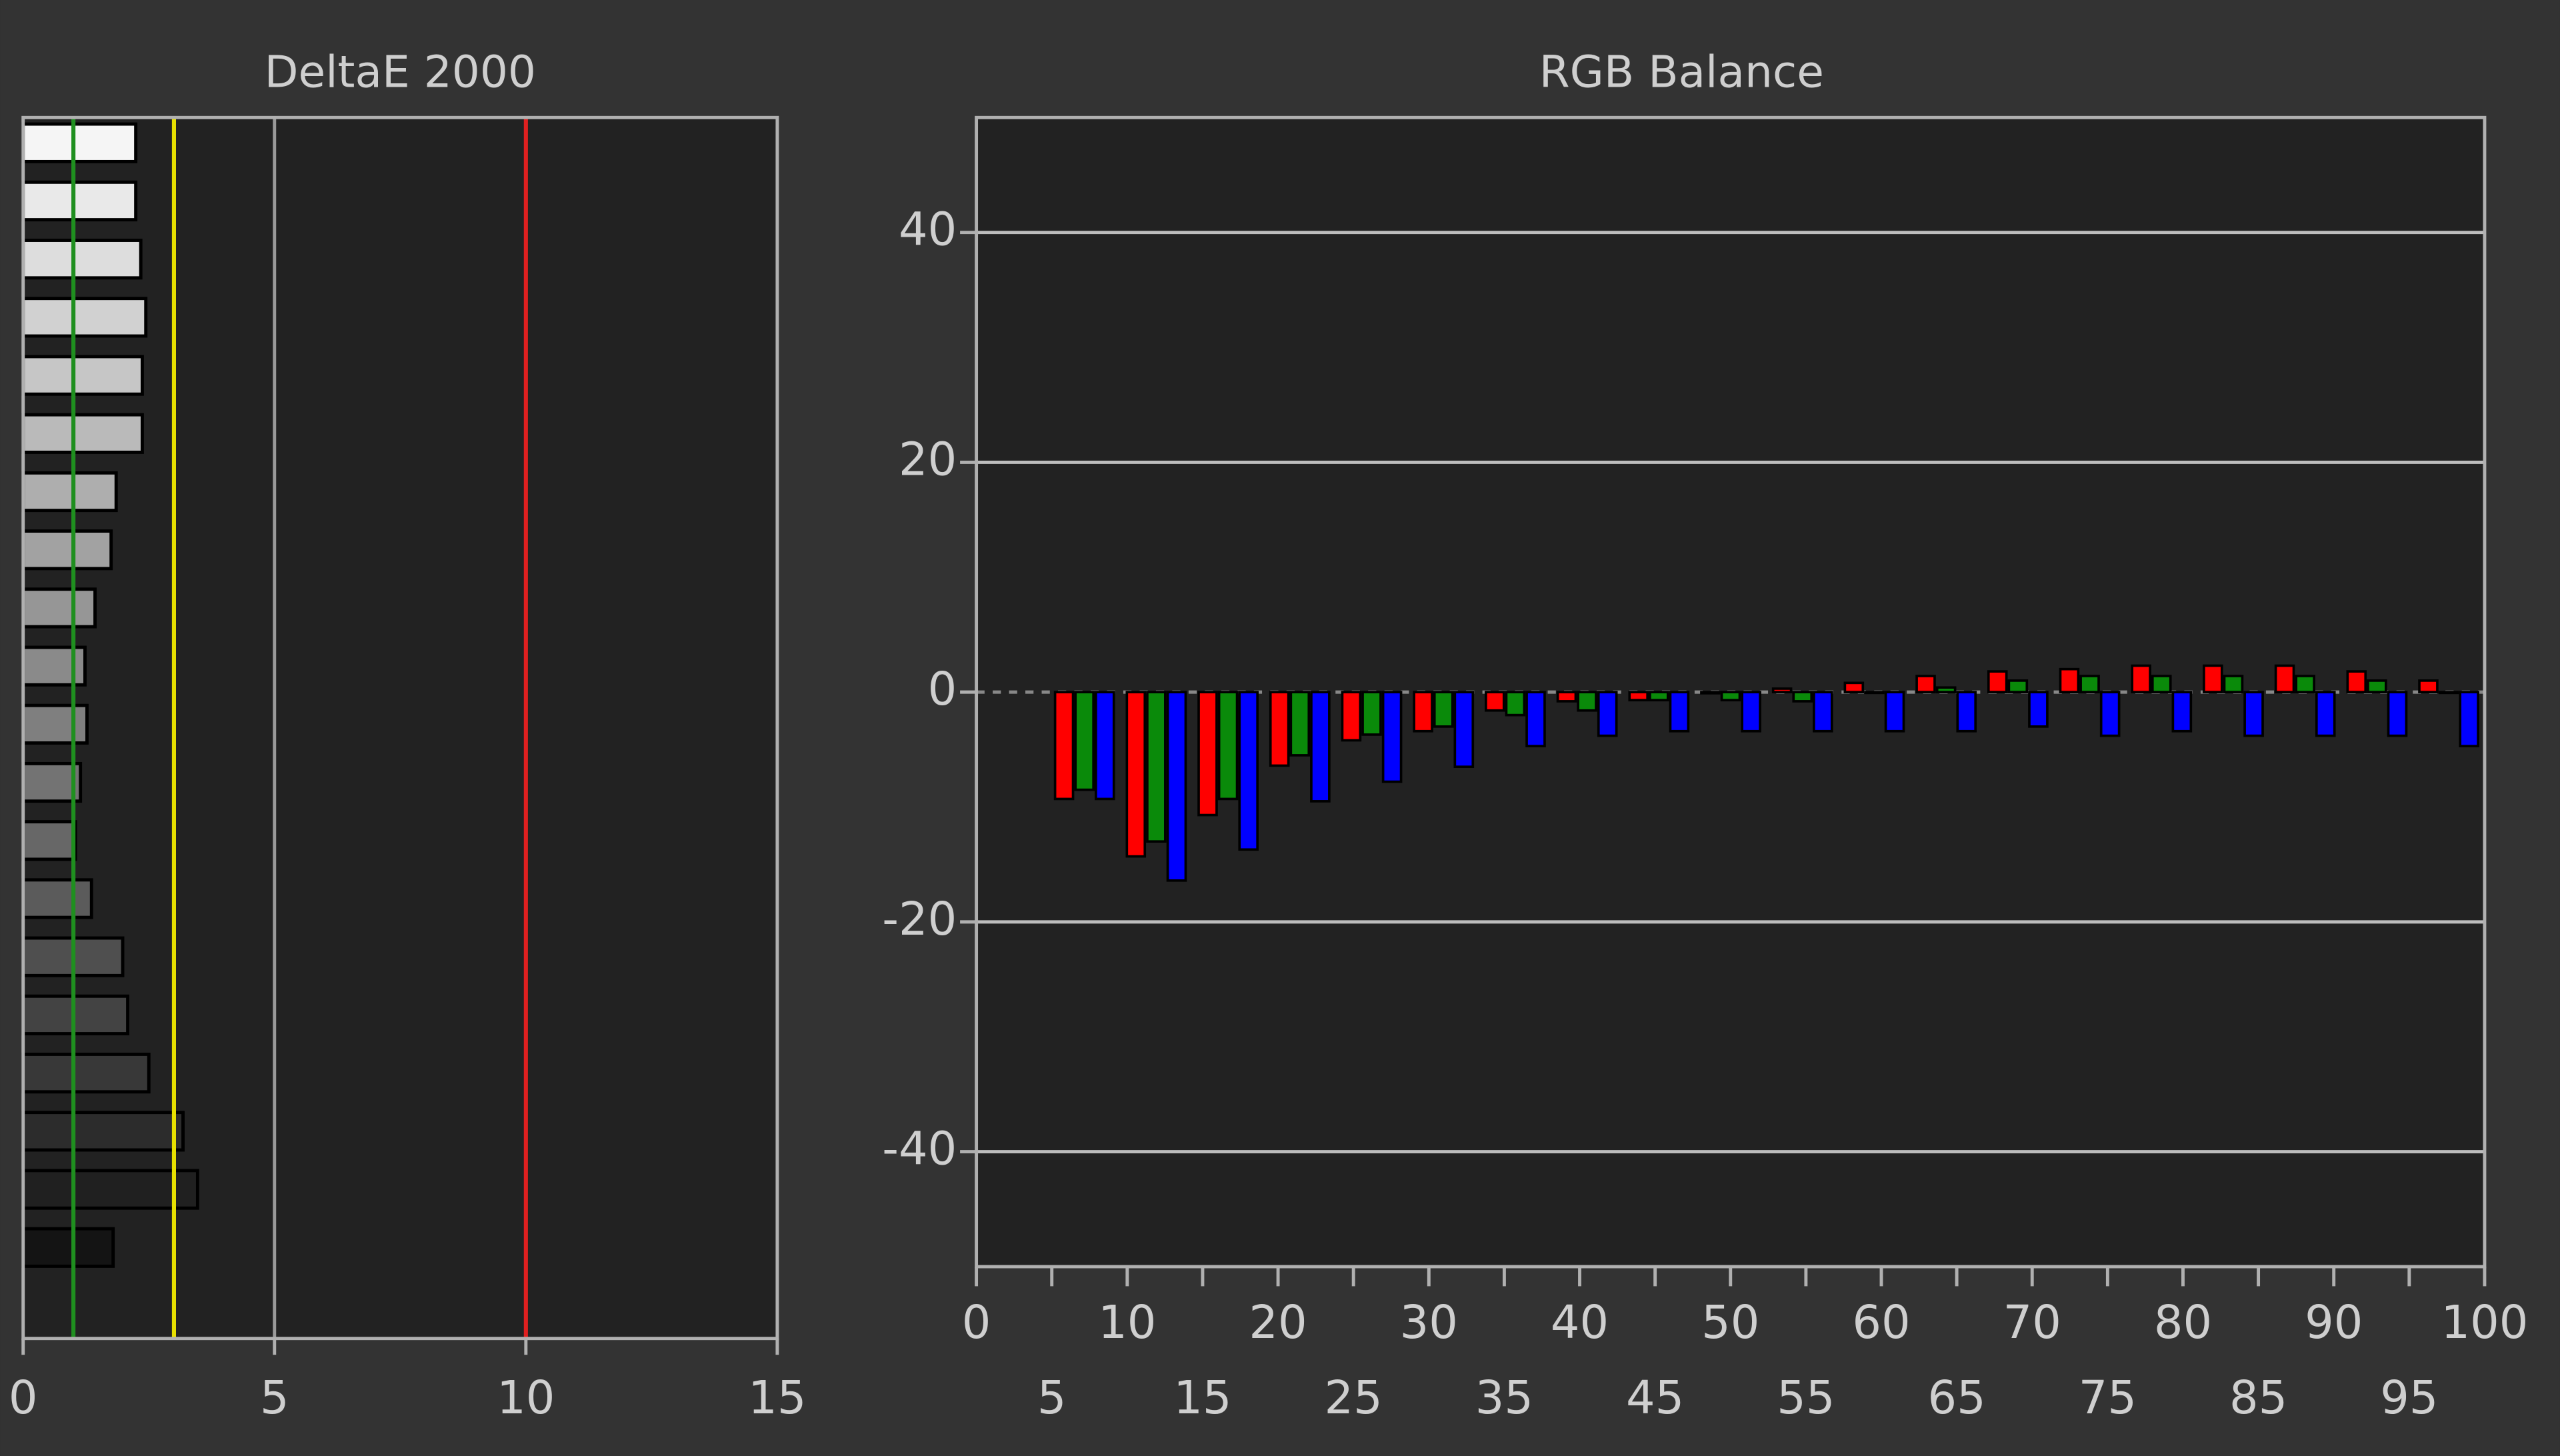 The image size is (2560, 1456). Describe the element at coordinates (1278, 1322) in the screenshot. I see `x-tick-label: 20` at that location.